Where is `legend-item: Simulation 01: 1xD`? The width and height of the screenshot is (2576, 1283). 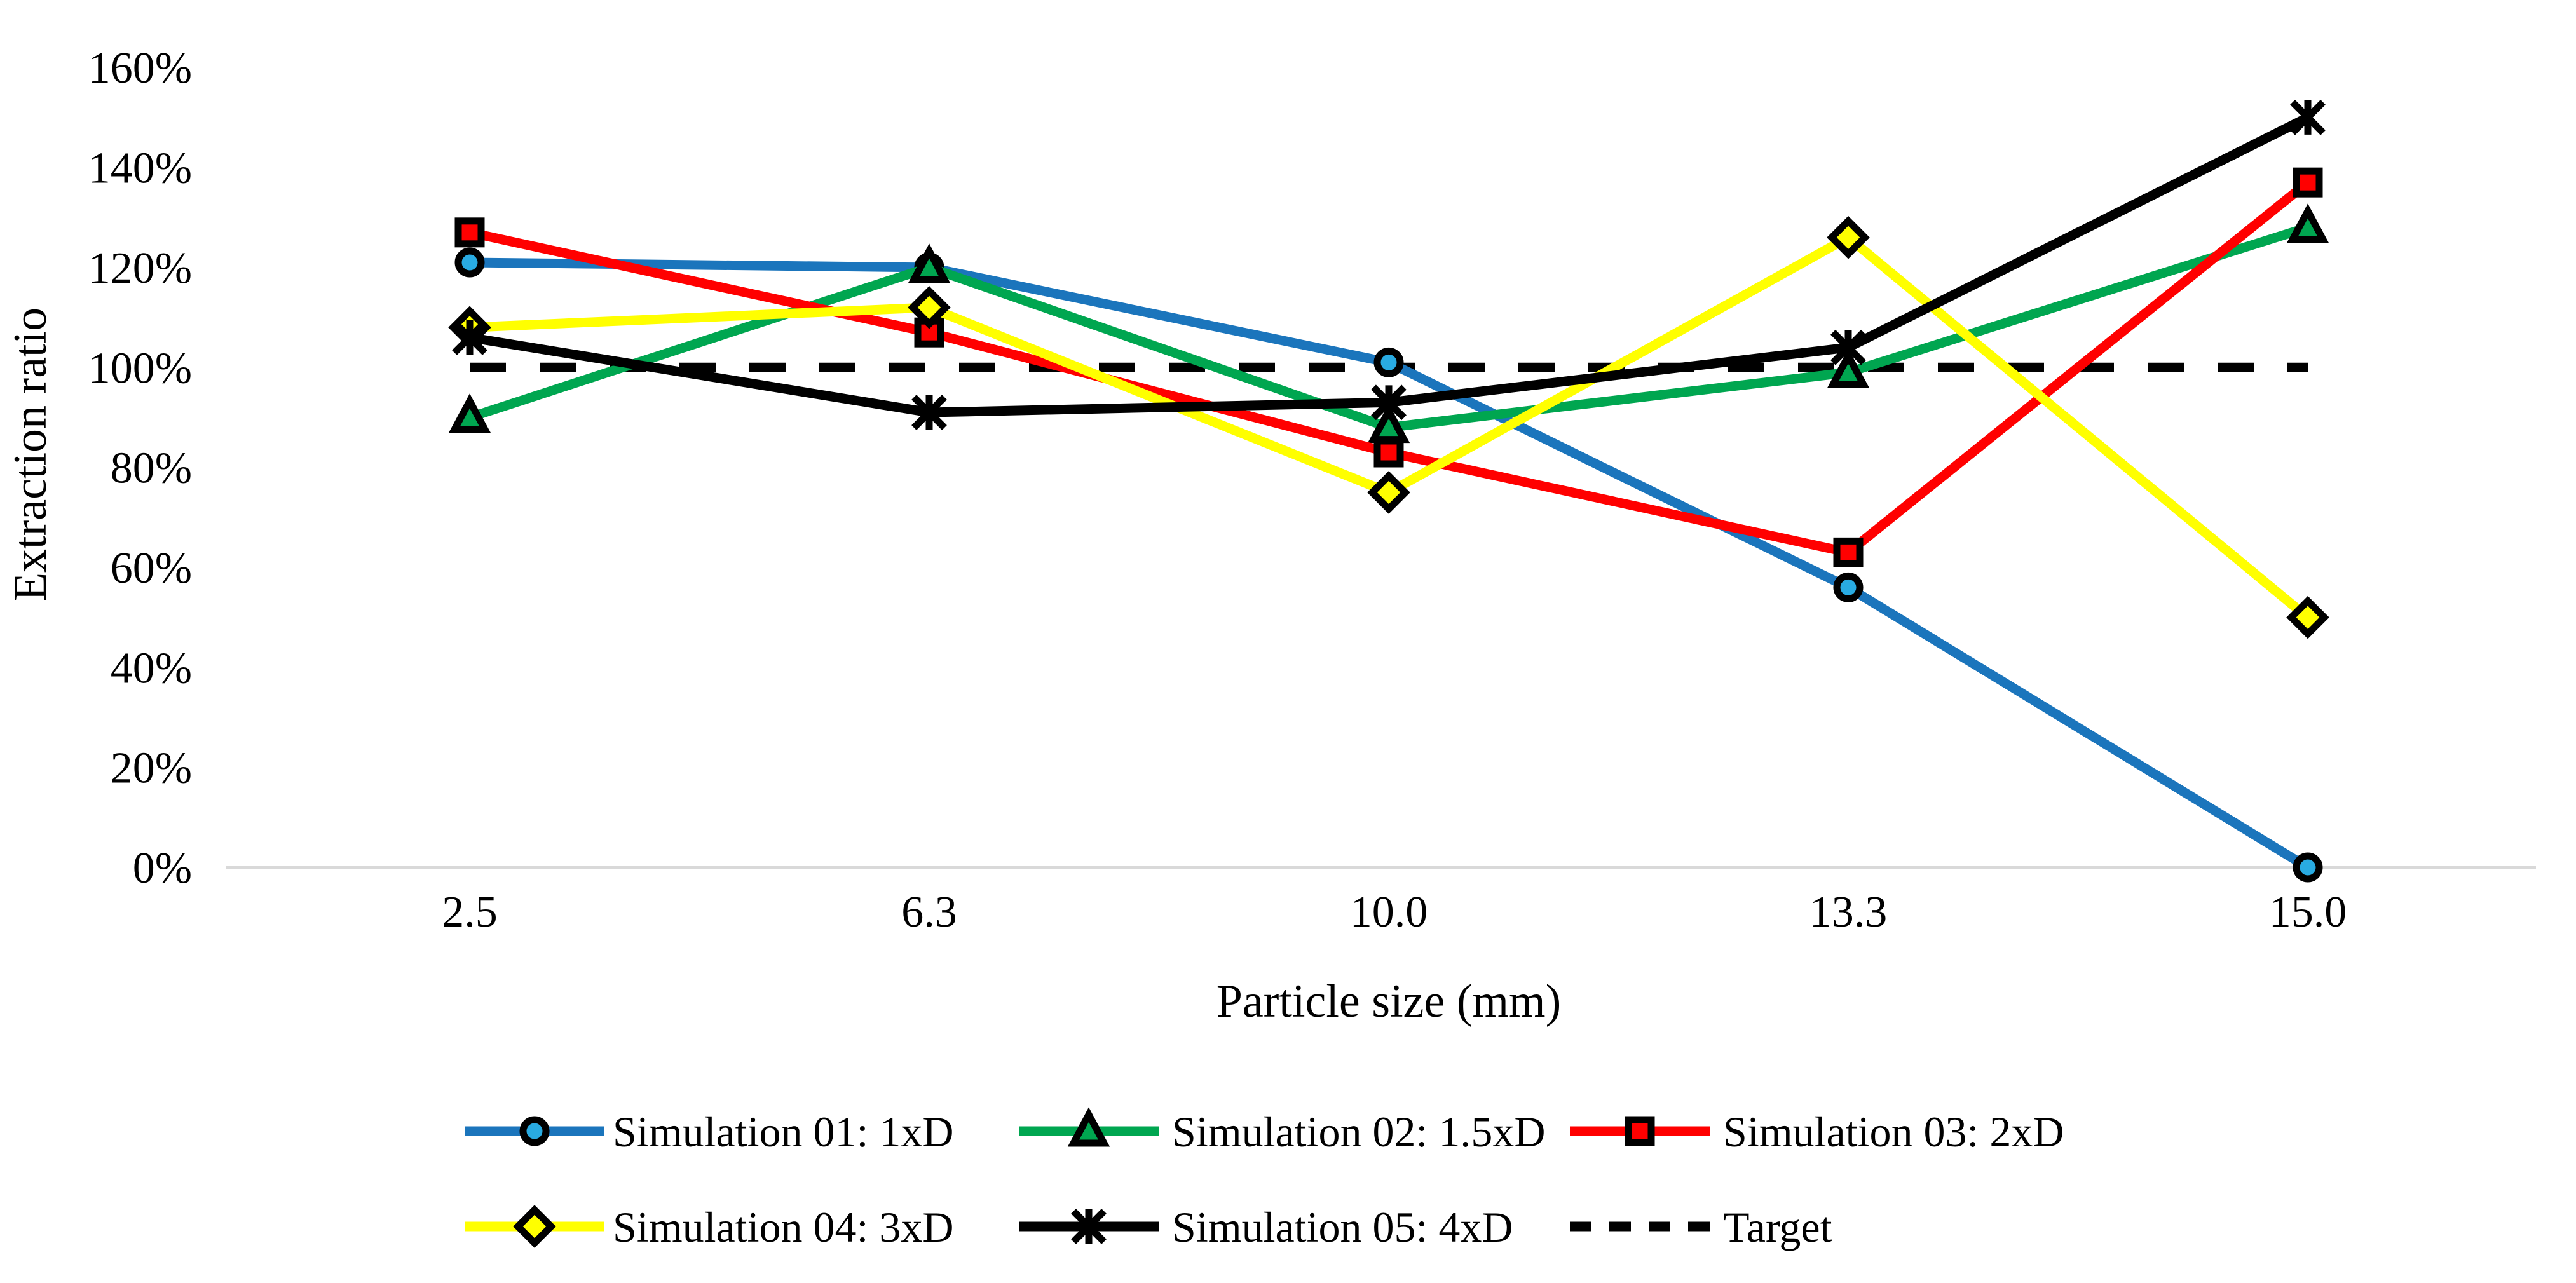 legend-item: Simulation 01: 1xD is located at coordinates (709, 1132).